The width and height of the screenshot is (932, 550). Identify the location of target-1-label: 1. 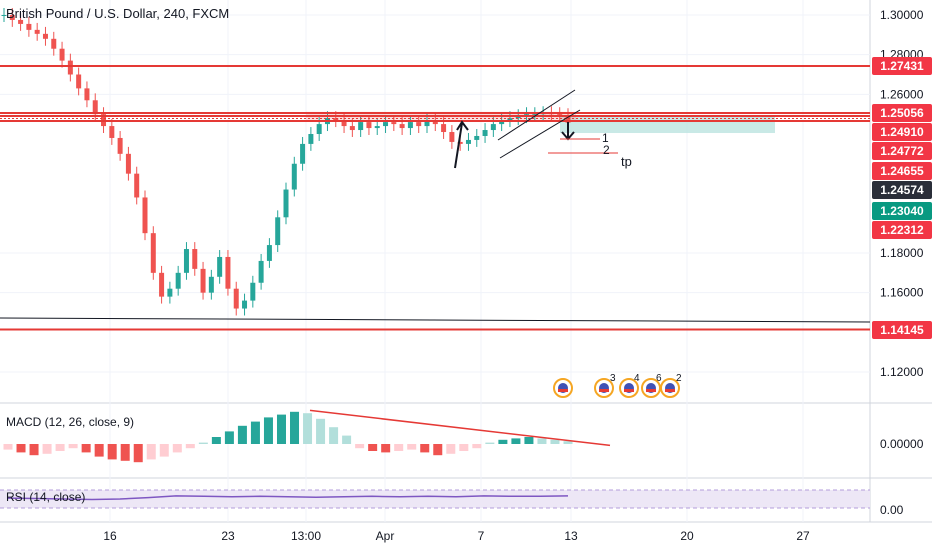
(605, 138).